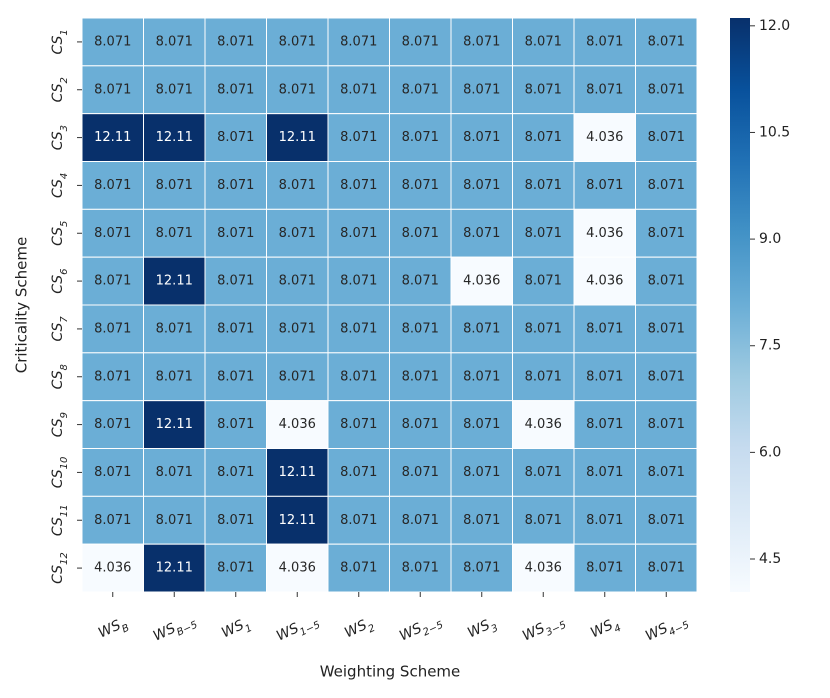 The image size is (830, 698). What do you see at coordinates (770, 452) in the screenshot?
I see `colorbar-tick-label: 6.0` at bounding box center [770, 452].